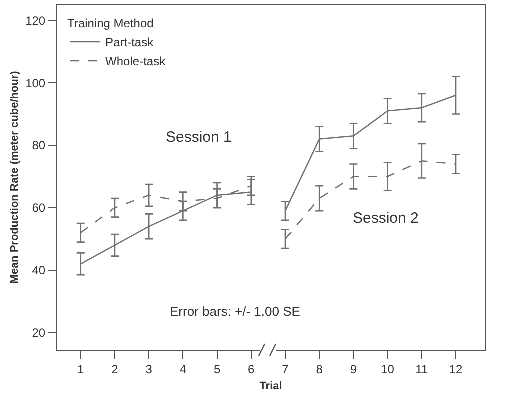 The width and height of the screenshot is (508, 404). What do you see at coordinates (320, 369) in the screenshot?
I see `x-tick-label: 8` at bounding box center [320, 369].